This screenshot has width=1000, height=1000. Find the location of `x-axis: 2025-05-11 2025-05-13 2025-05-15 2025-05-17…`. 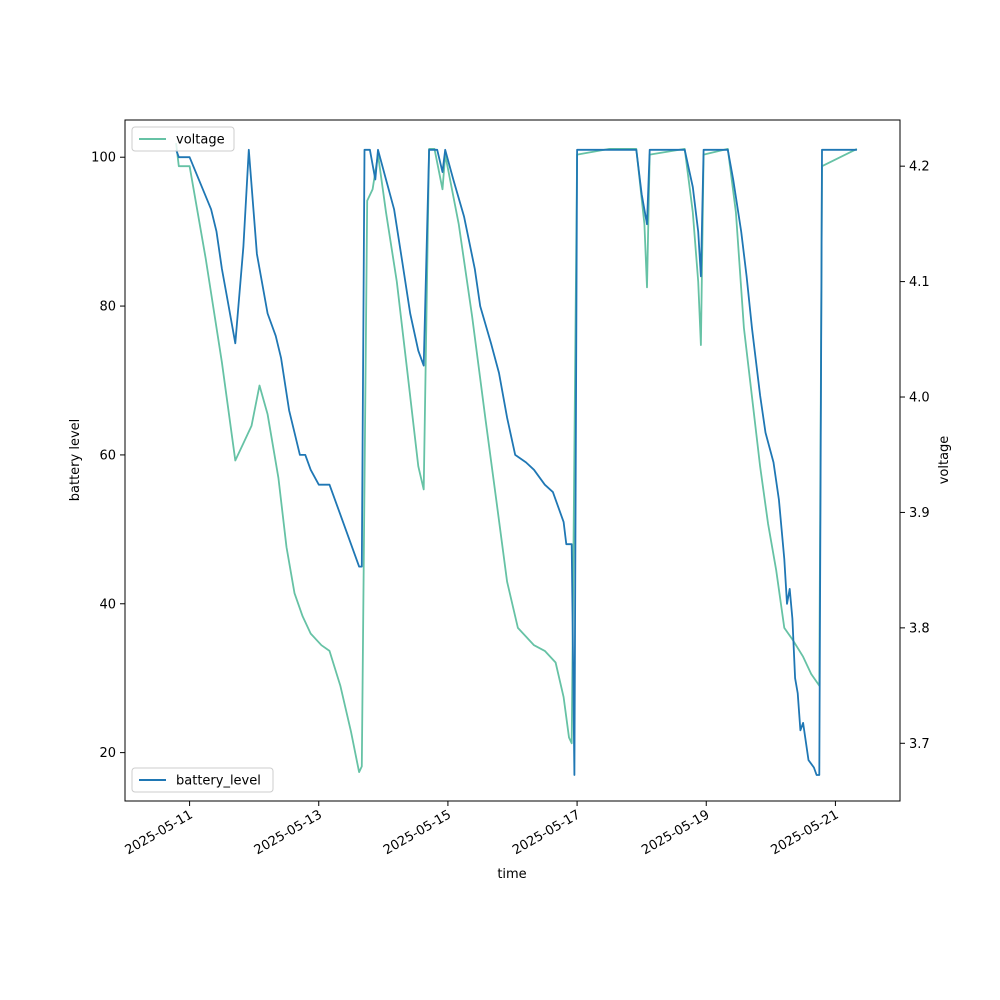

x-axis: 2025-05-11 2025-05-13 2025-05-15 2025-05-17… is located at coordinates (482, 829).